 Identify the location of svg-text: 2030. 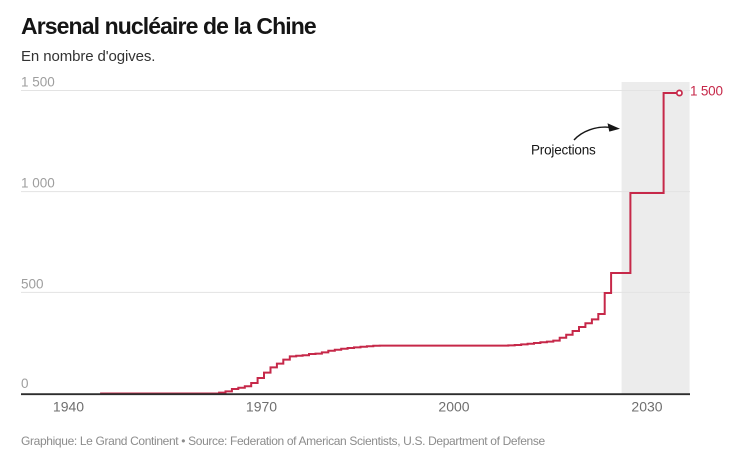
(646, 406).